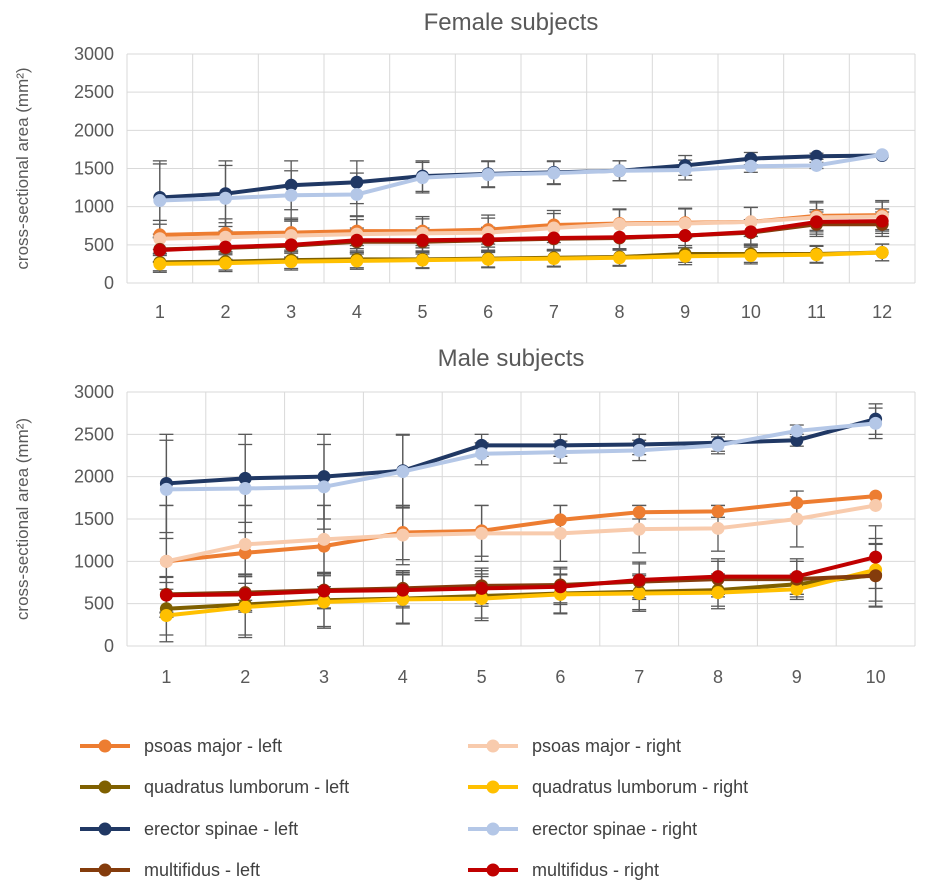 This screenshot has height=888, width=941. Describe the element at coordinates (718, 677) in the screenshot. I see `male-x-tick-label: 8` at that location.